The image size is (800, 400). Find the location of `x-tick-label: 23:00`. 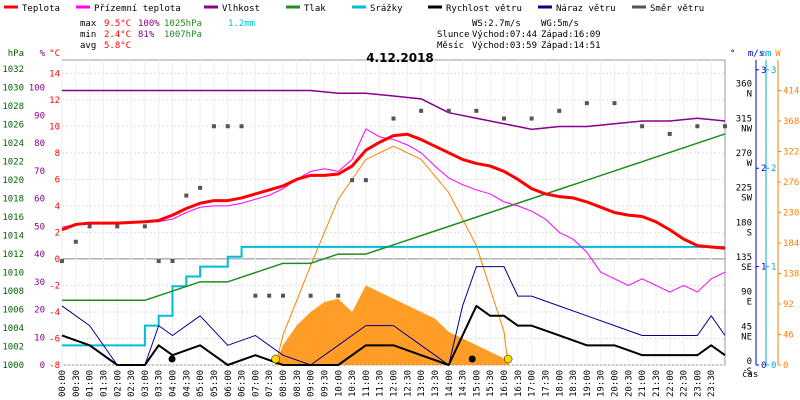

x-tick-label: 23:00 is located at coordinates (698, 383).